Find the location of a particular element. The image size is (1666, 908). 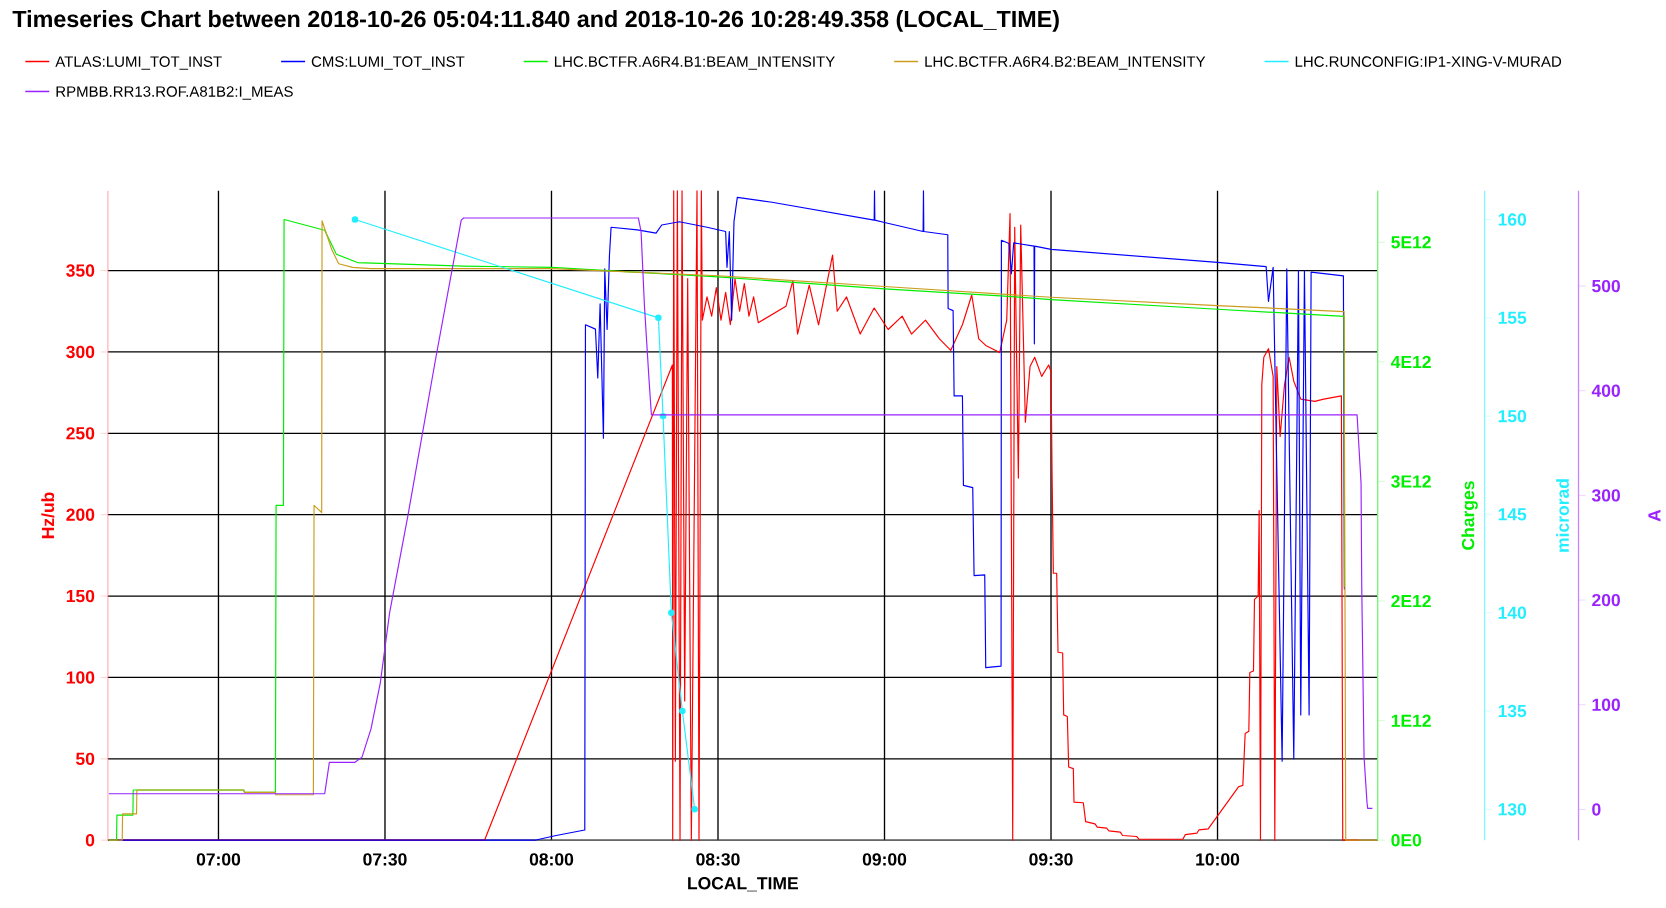

legend-label: LHC.BCTFR.A6R4.B2:BEAM_INTENSITY is located at coordinates (1065, 63).